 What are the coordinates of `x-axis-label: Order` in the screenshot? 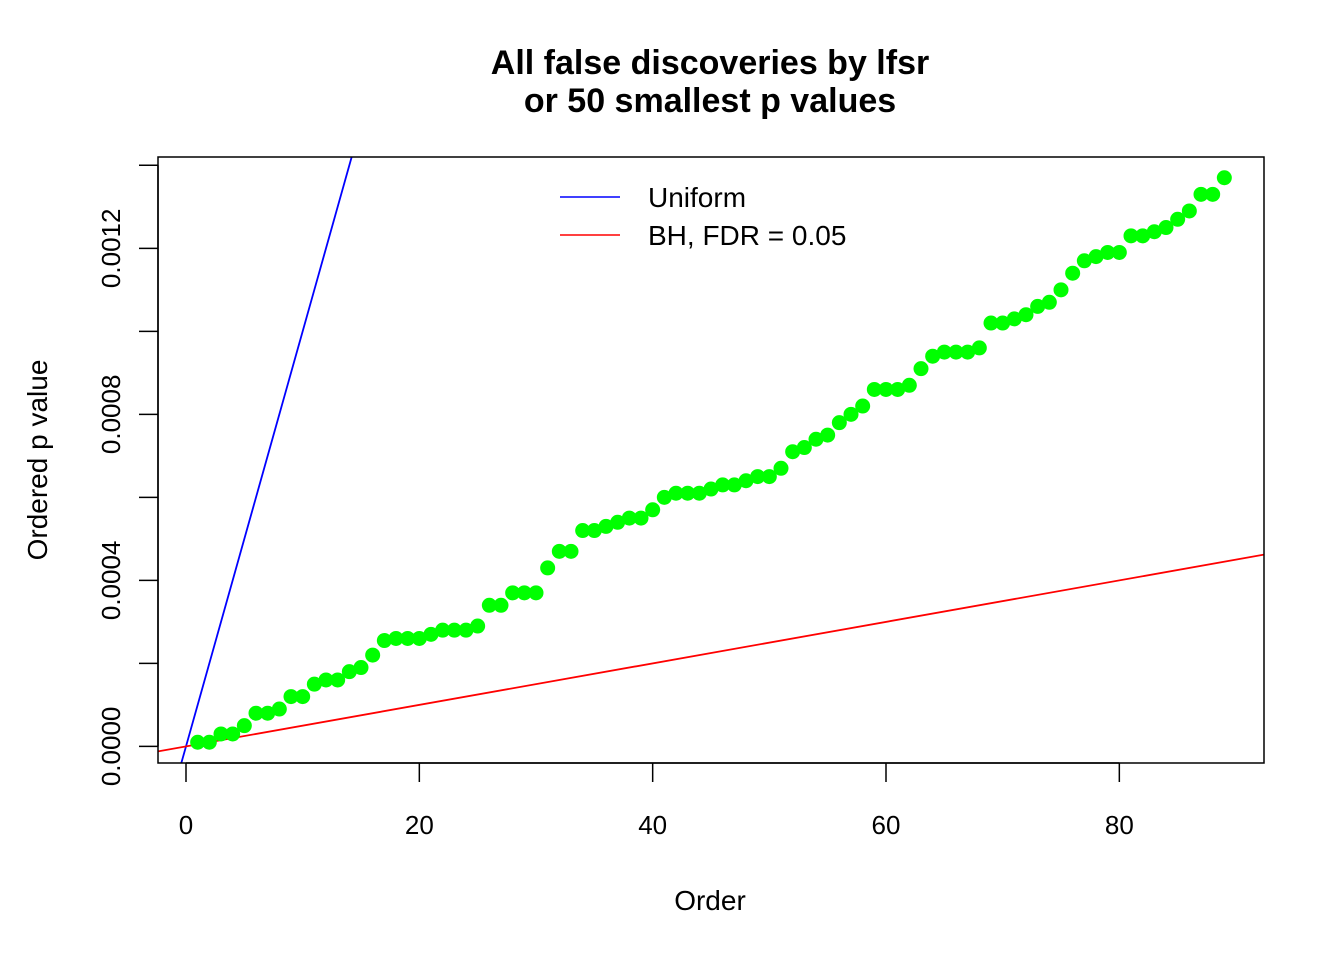 It's located at (710, 900).